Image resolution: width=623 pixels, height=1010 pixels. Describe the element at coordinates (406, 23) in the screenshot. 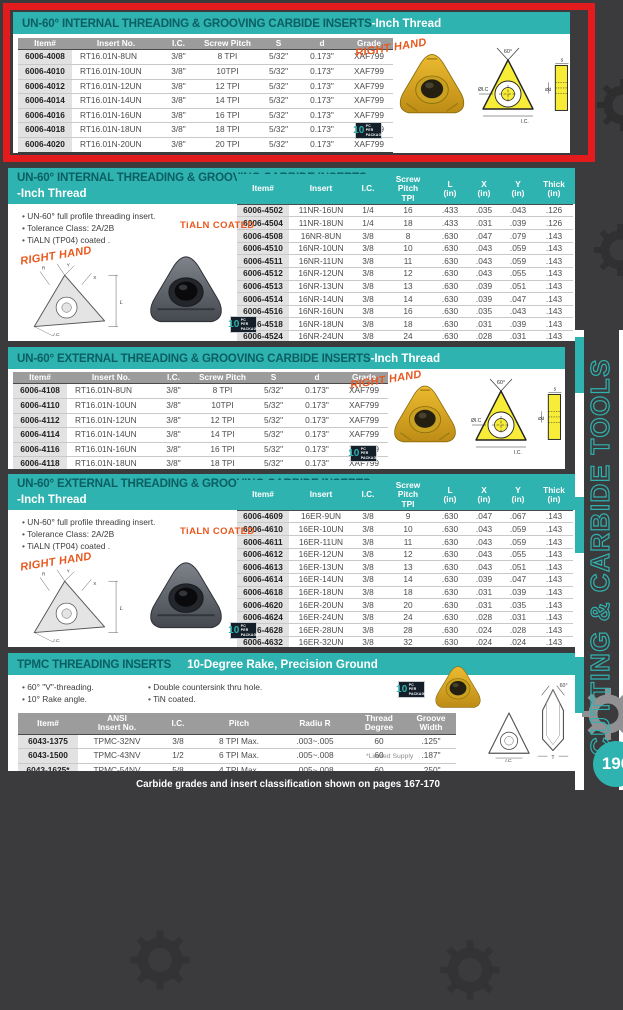

I see `section-subtitle: -Inch Thread` at that location.